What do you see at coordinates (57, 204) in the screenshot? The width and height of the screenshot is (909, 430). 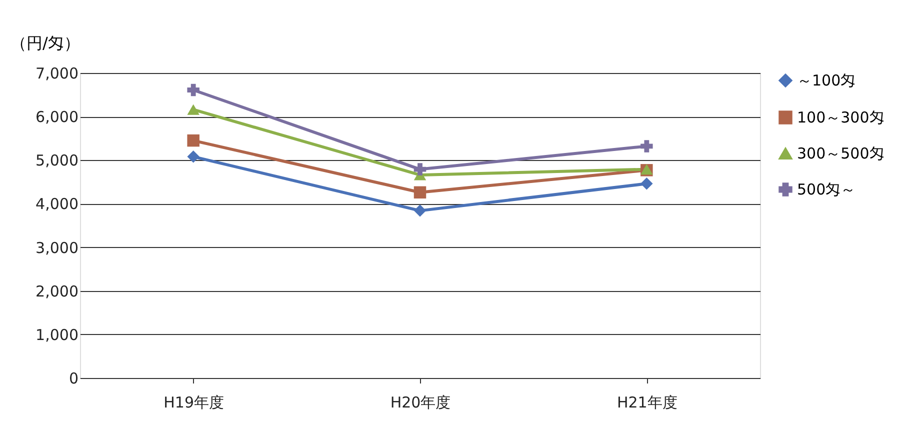 I see `y-tick-label: 4,000` at bounding box center [57, 204].